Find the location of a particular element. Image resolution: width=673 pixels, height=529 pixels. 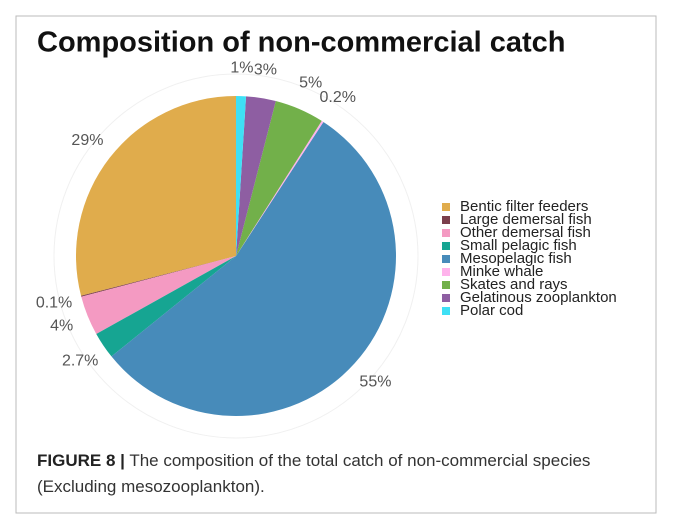

value-label: 4% is located at coordinates (61, 326).